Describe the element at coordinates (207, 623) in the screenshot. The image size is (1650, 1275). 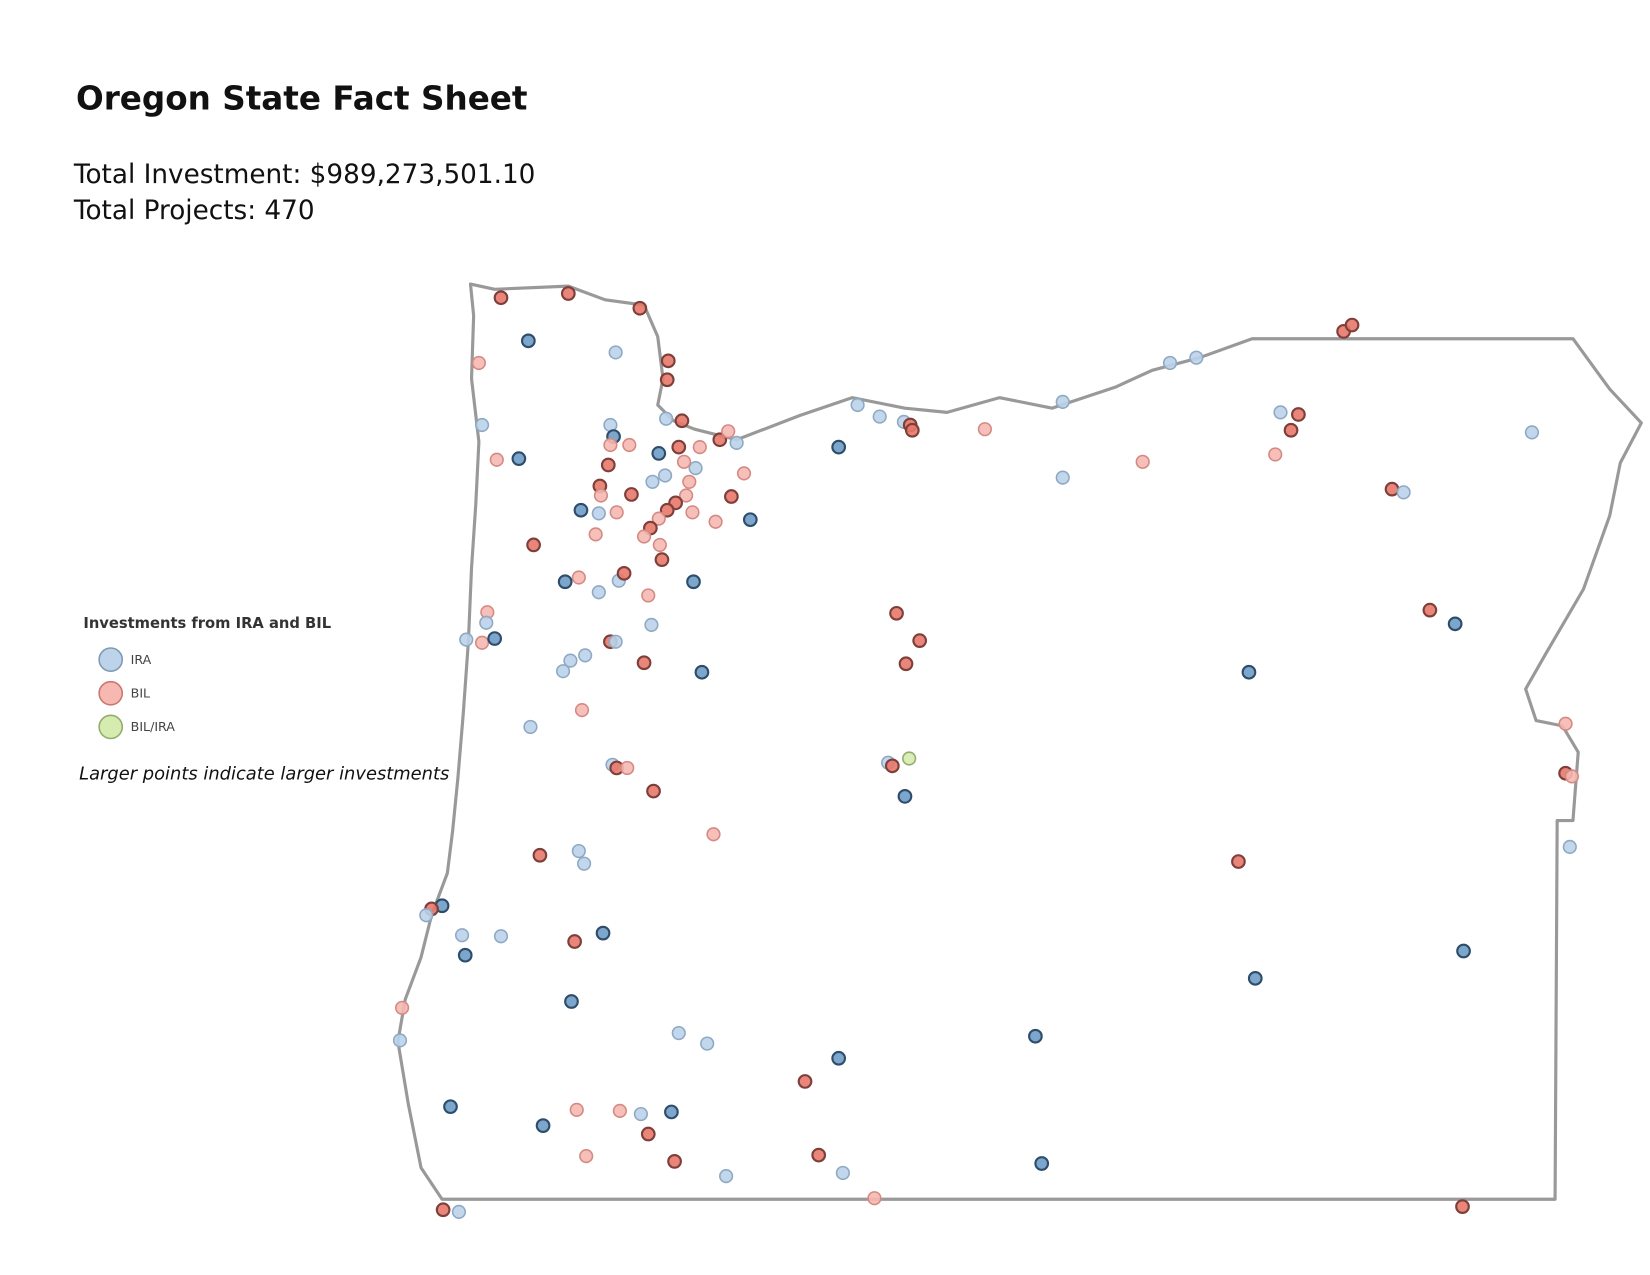
I see `legend-title: Investments from IRA and BIL` at that location.